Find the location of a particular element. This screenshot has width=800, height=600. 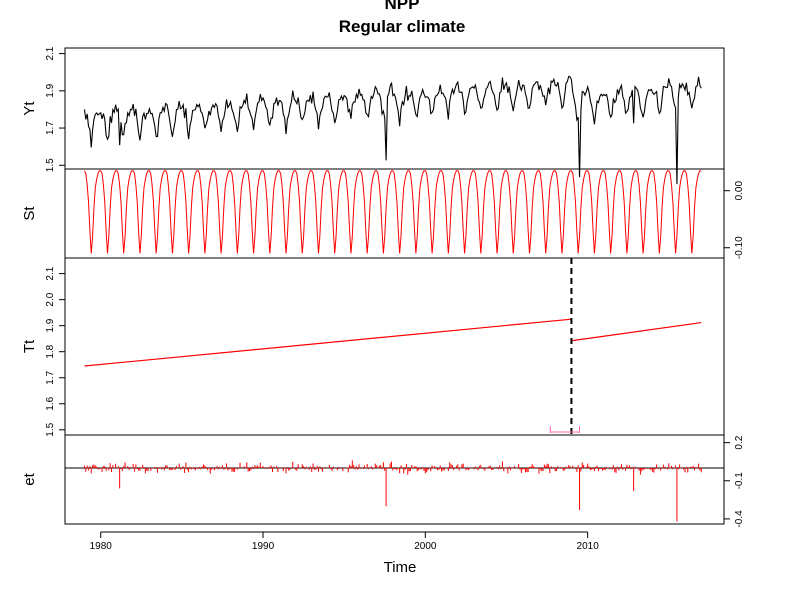

observed-series is located at coordinates (392, 130).